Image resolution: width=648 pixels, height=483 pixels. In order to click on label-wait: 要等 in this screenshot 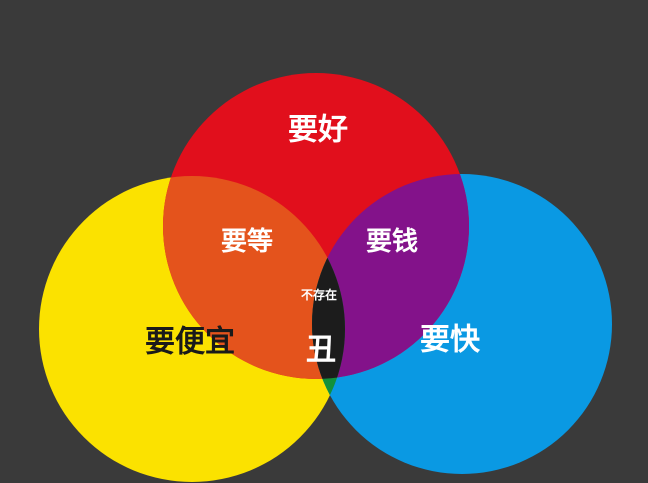, I will do `click(247, 241)`.